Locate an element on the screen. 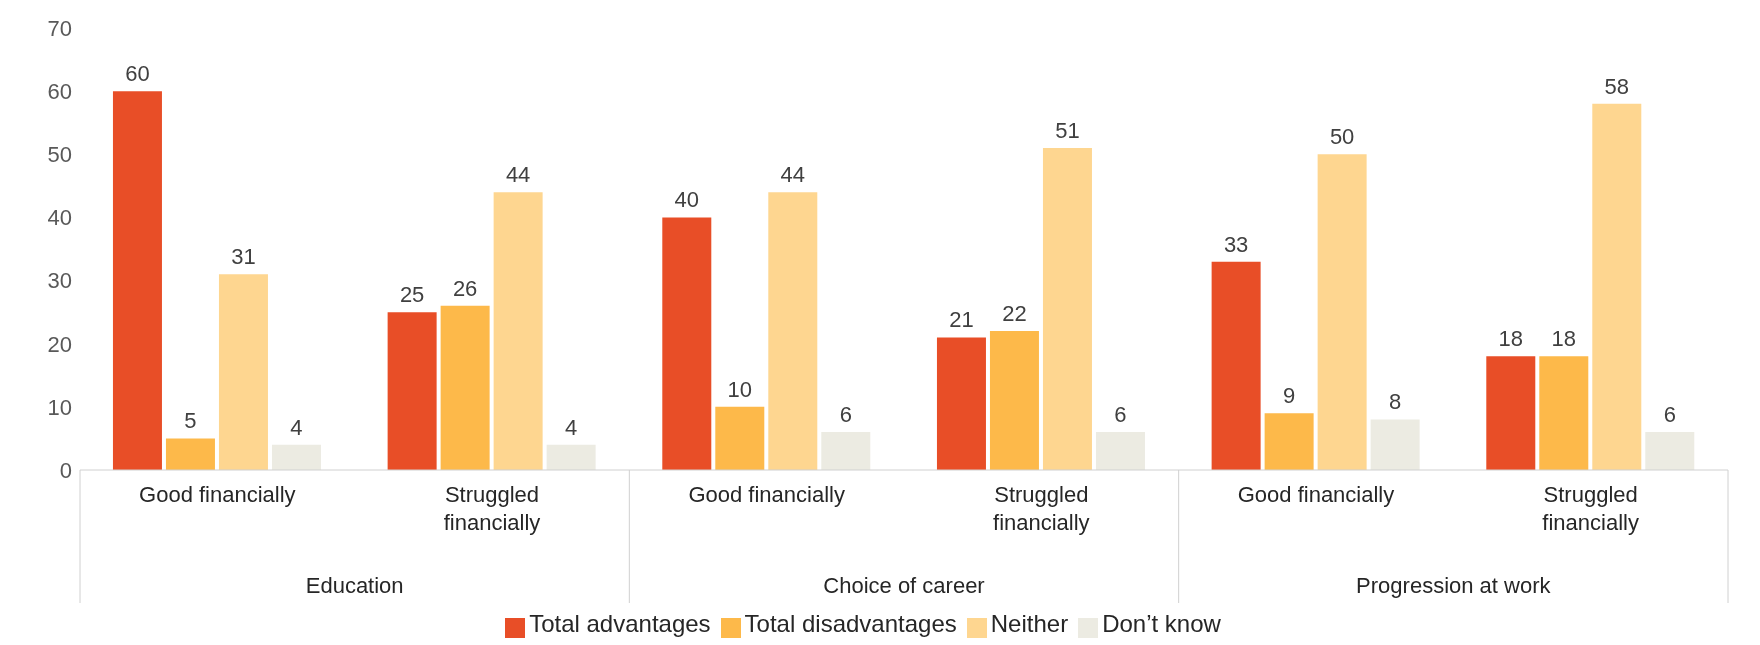 This screenshot has height=645, width=1760. data-label: 33 is located at coordinates (1236, 244).